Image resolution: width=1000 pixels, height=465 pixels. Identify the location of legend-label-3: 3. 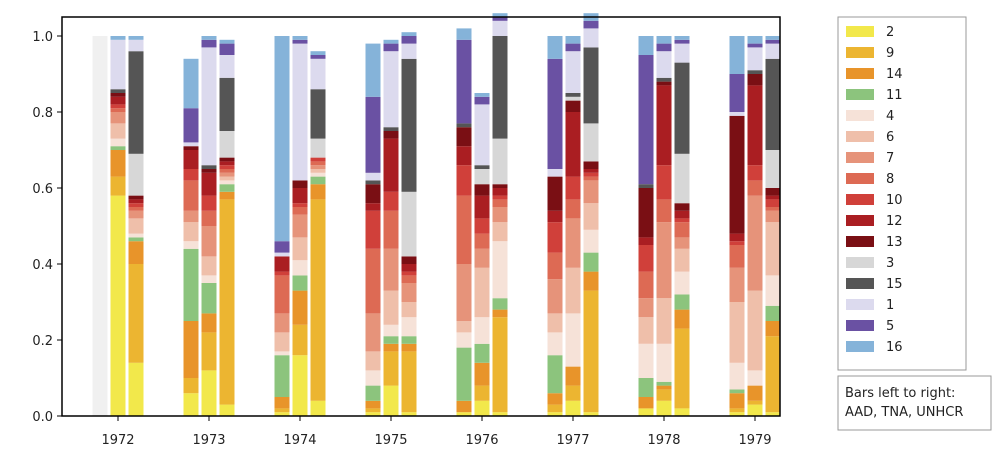
(890, 263).